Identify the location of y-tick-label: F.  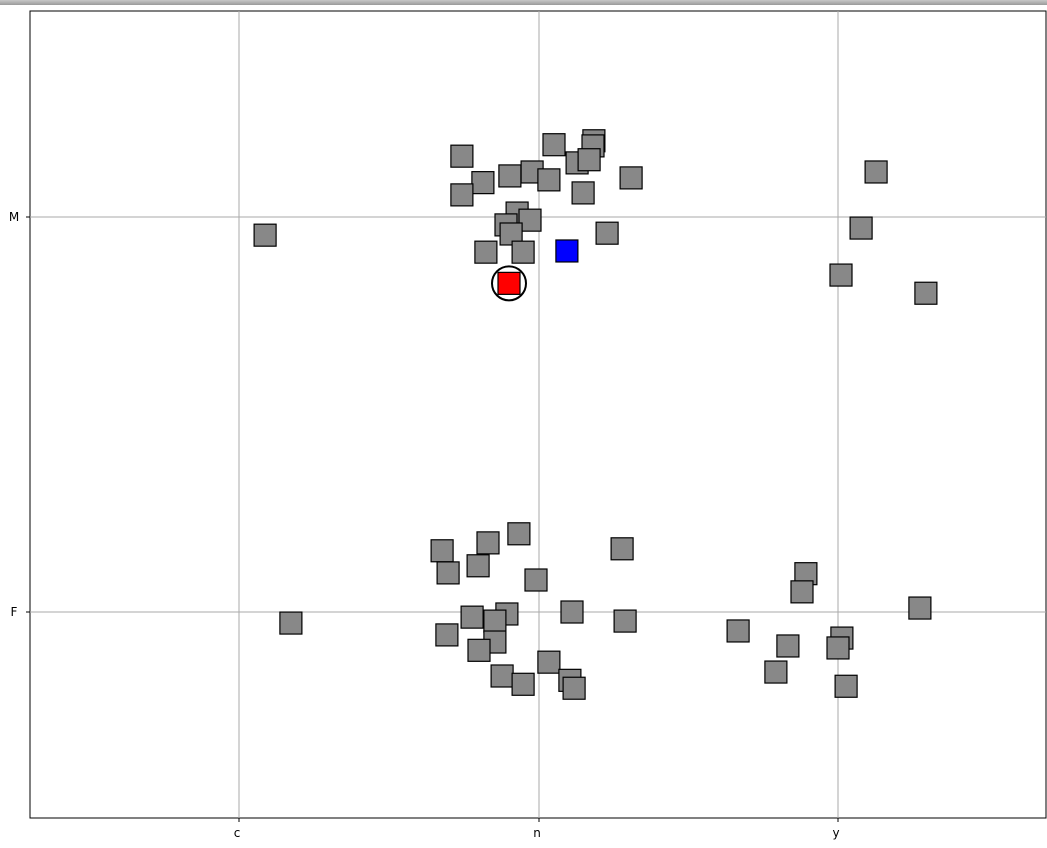
(14, 612).